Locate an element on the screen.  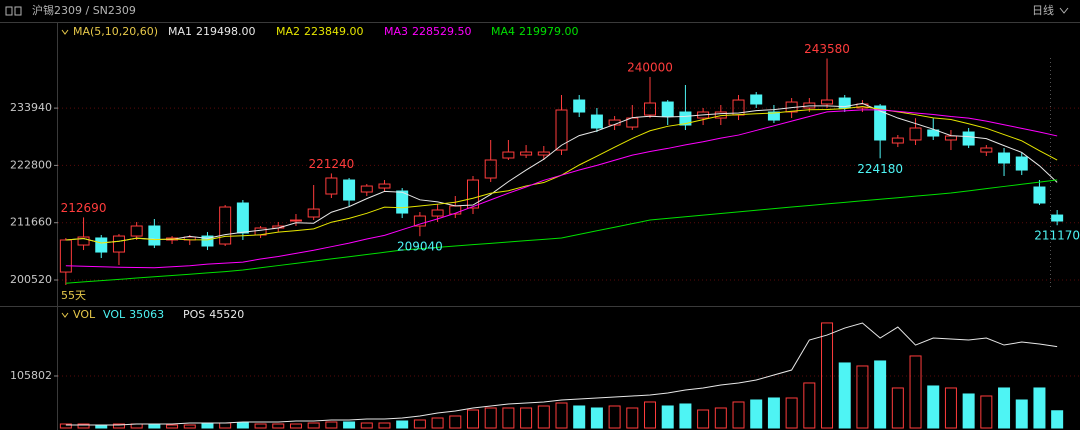
dropdown-arrow is located at coordinates (1064, 10).